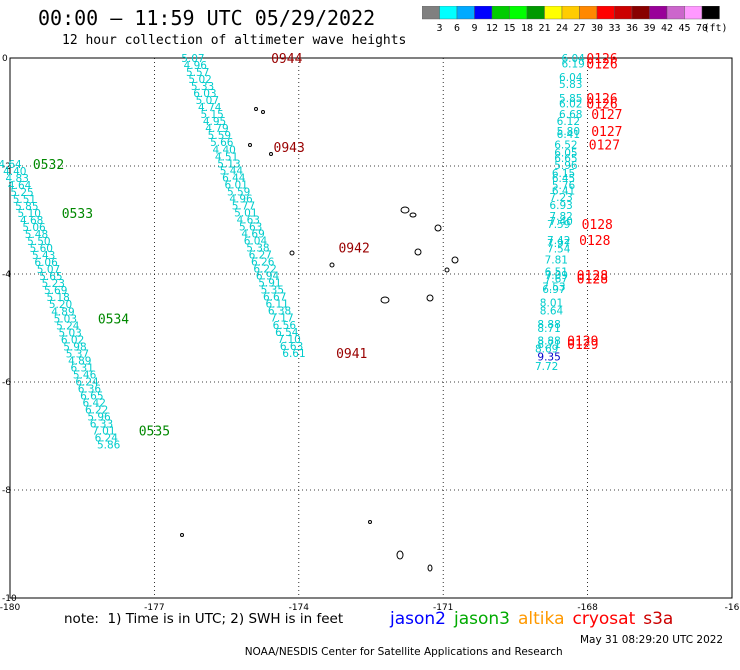  Describe the element at coordinates (568, 132) in the screenshot. I see `wave-height-value: 5.80` at that location.